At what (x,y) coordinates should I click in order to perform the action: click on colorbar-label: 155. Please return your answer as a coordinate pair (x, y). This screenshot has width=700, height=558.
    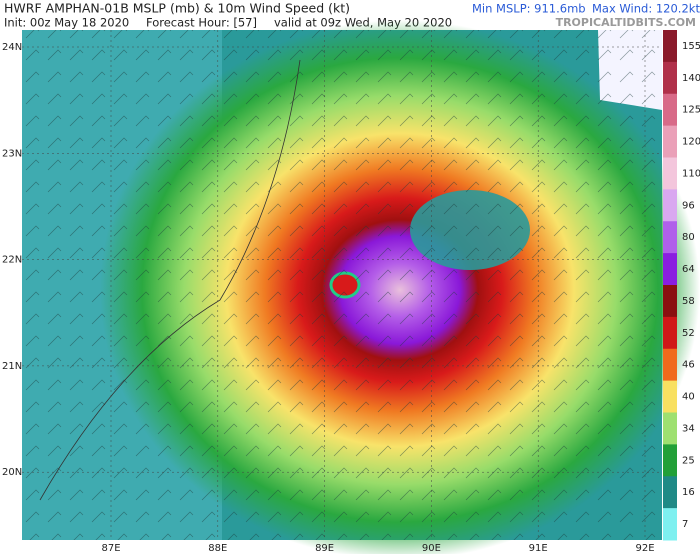
    Looking at the image, I should click on (691, 46).